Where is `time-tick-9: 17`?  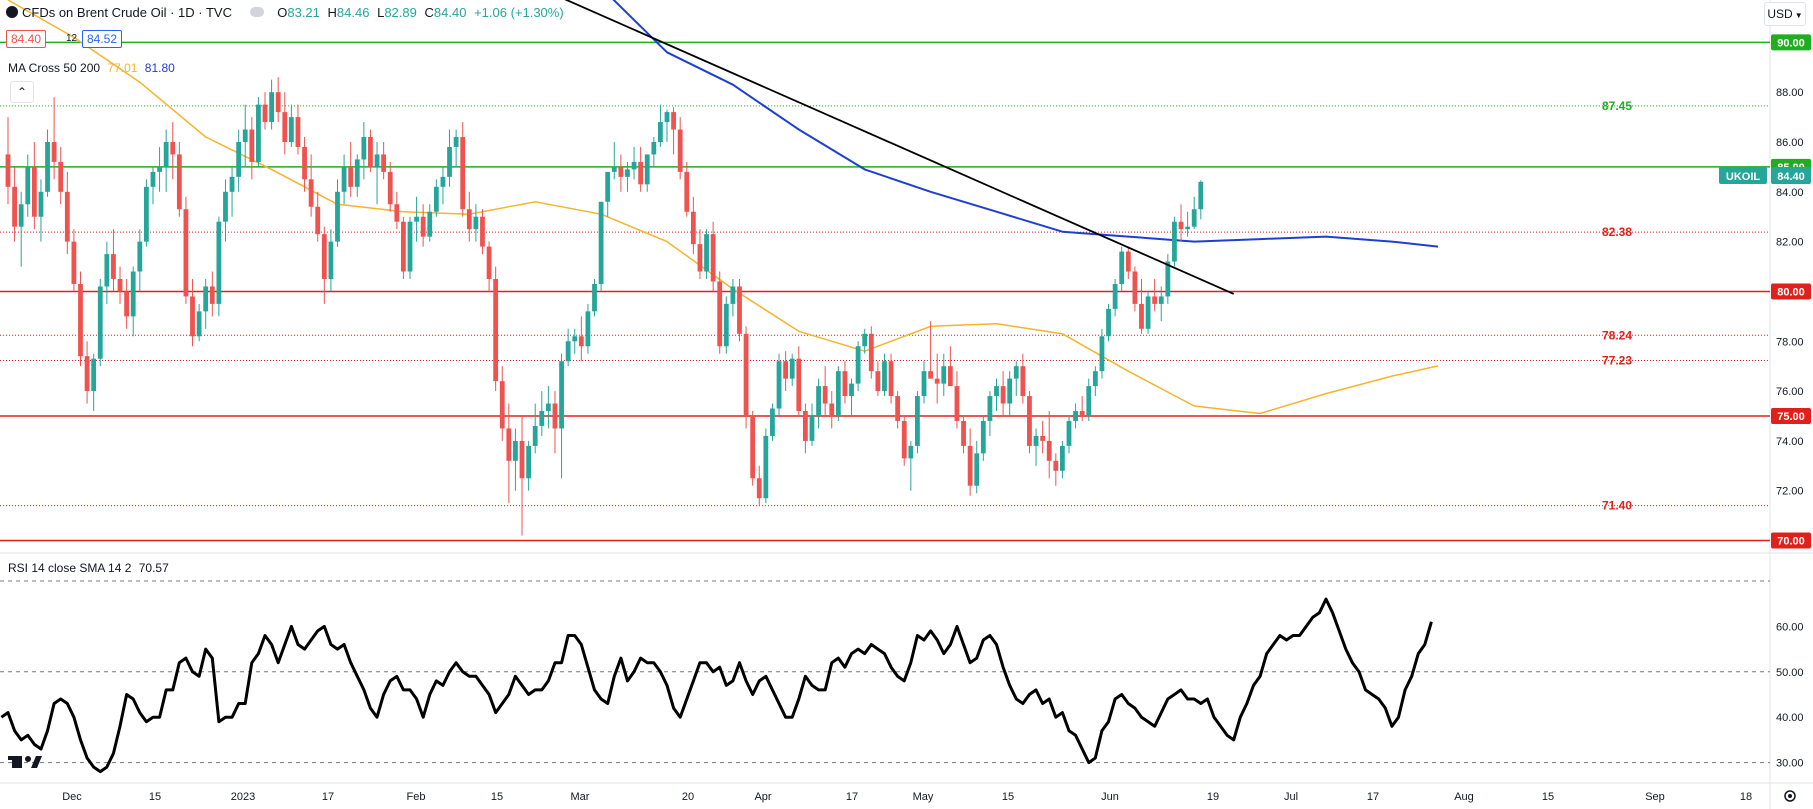
time-tick-9: 17 is located at coordinates (852, 797).